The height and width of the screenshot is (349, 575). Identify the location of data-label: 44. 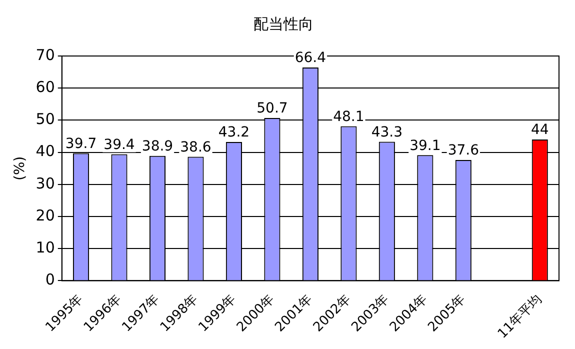
(539, 130).